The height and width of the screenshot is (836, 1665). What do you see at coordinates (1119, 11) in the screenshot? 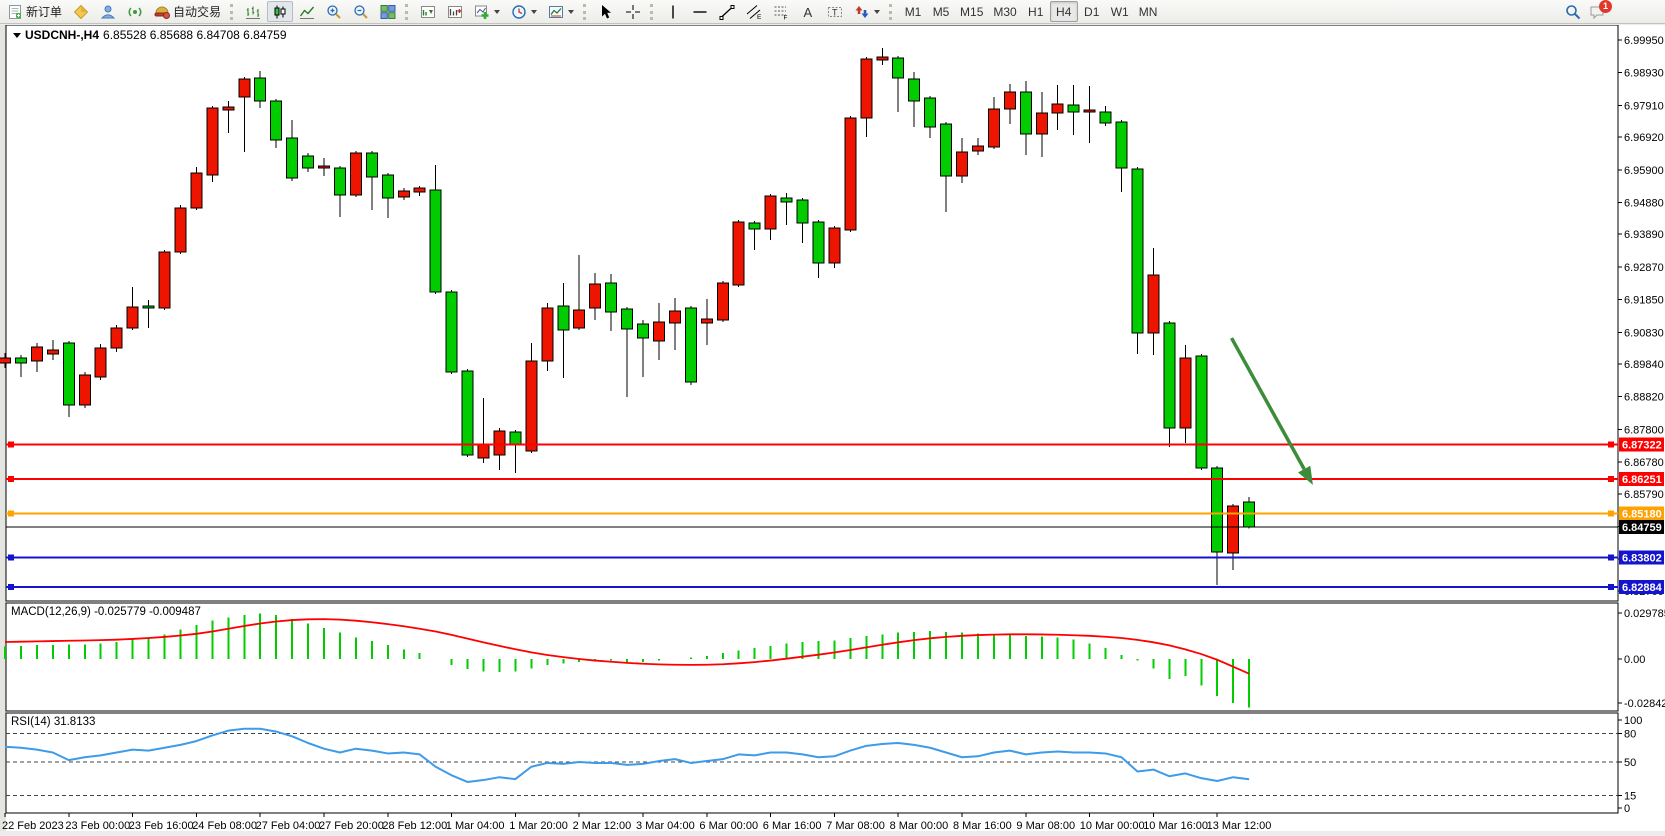
I see `timeframe-w1: W1` at bounding box center [1119, 11].